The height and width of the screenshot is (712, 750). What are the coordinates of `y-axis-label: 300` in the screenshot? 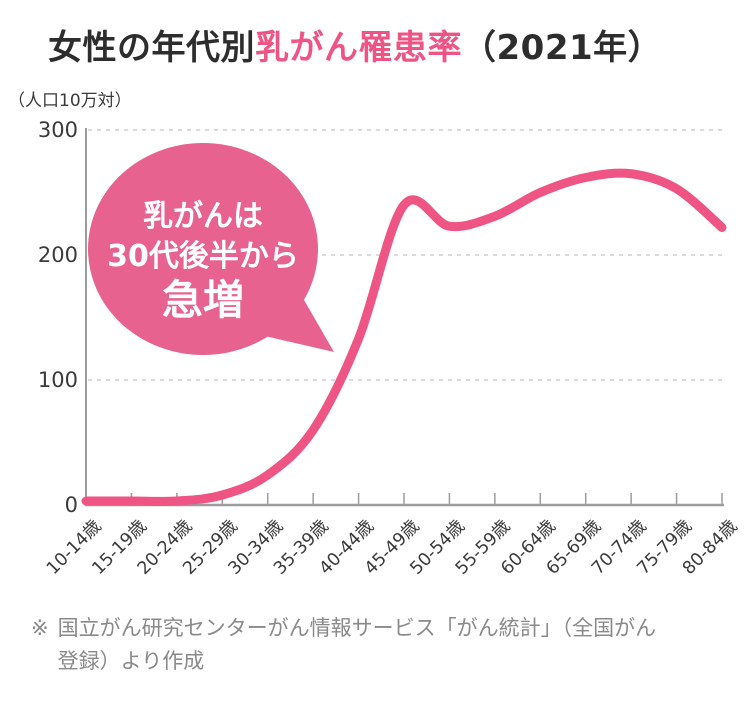 It's located at (58, 130).